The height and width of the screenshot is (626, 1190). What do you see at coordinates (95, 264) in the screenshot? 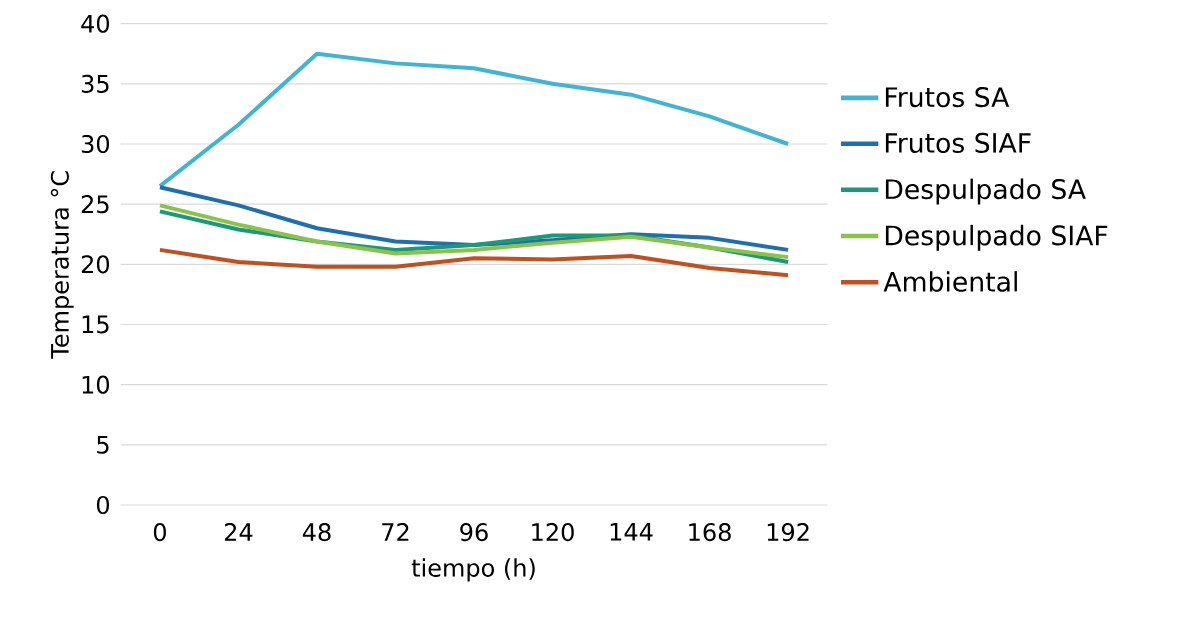
I see `y-tick-label: 20` at bounding box center [95, 264].